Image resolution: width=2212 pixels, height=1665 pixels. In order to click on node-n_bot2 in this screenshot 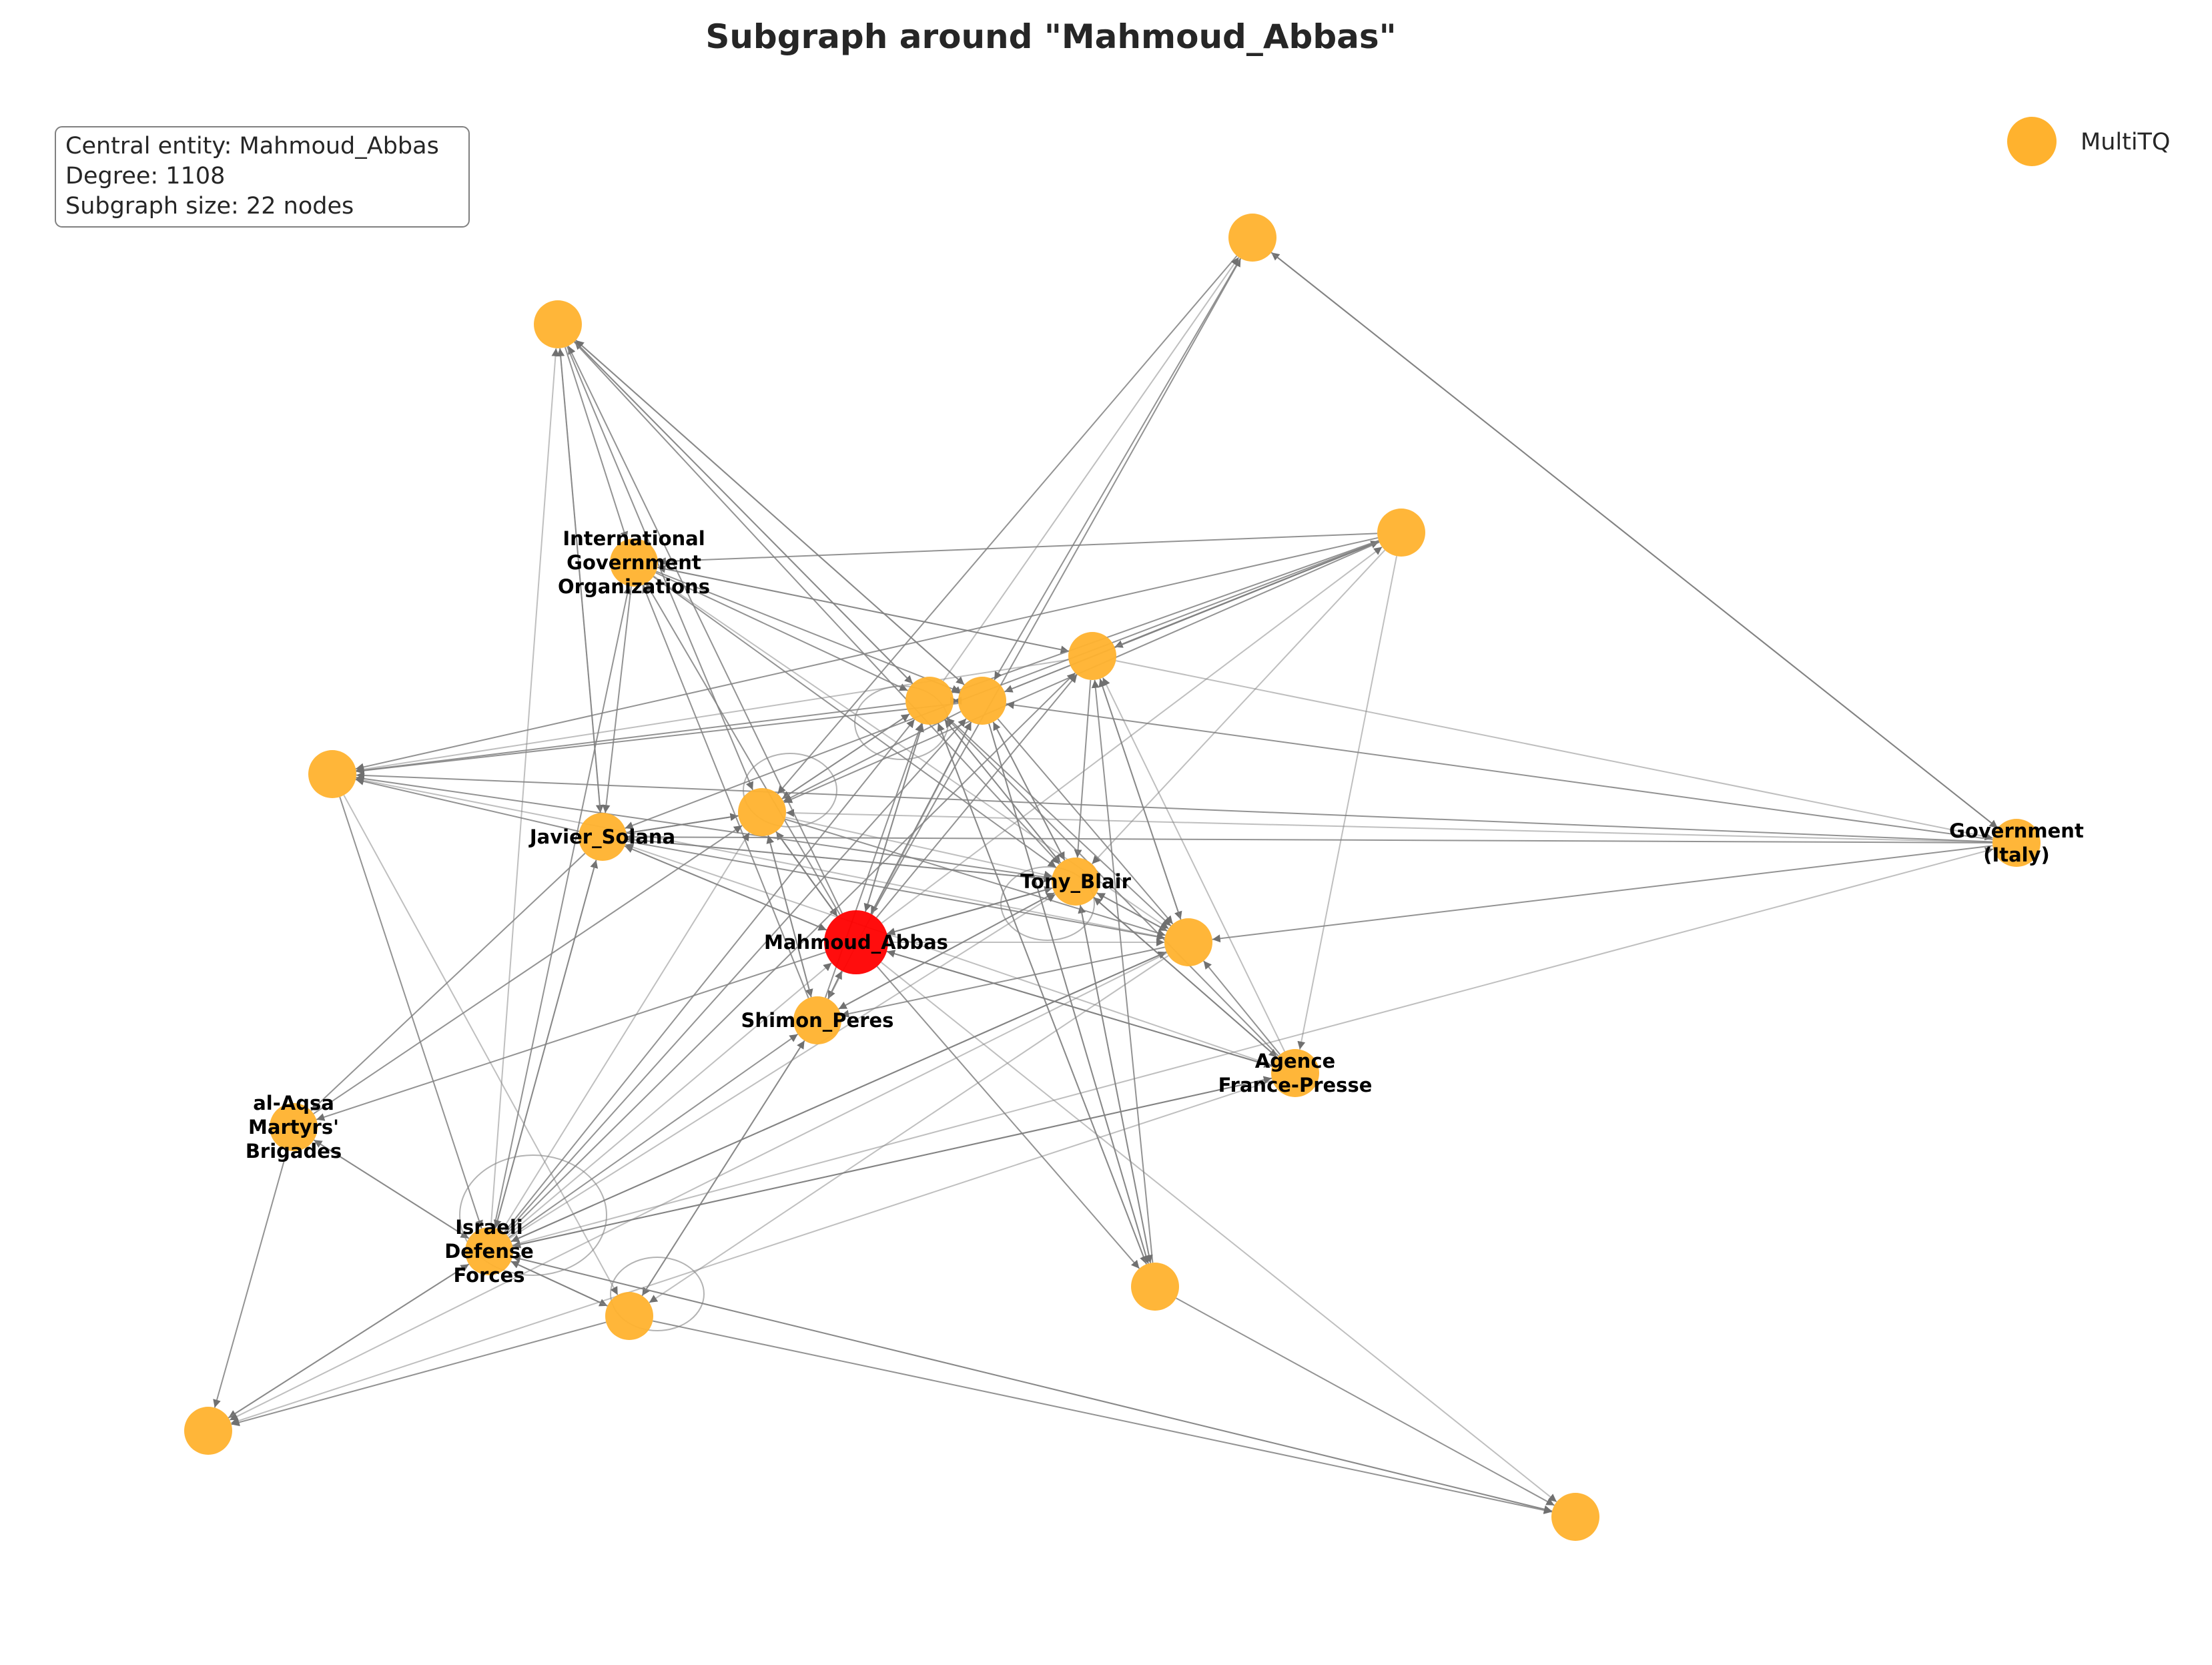, I will do `click(1155, 1287)`.